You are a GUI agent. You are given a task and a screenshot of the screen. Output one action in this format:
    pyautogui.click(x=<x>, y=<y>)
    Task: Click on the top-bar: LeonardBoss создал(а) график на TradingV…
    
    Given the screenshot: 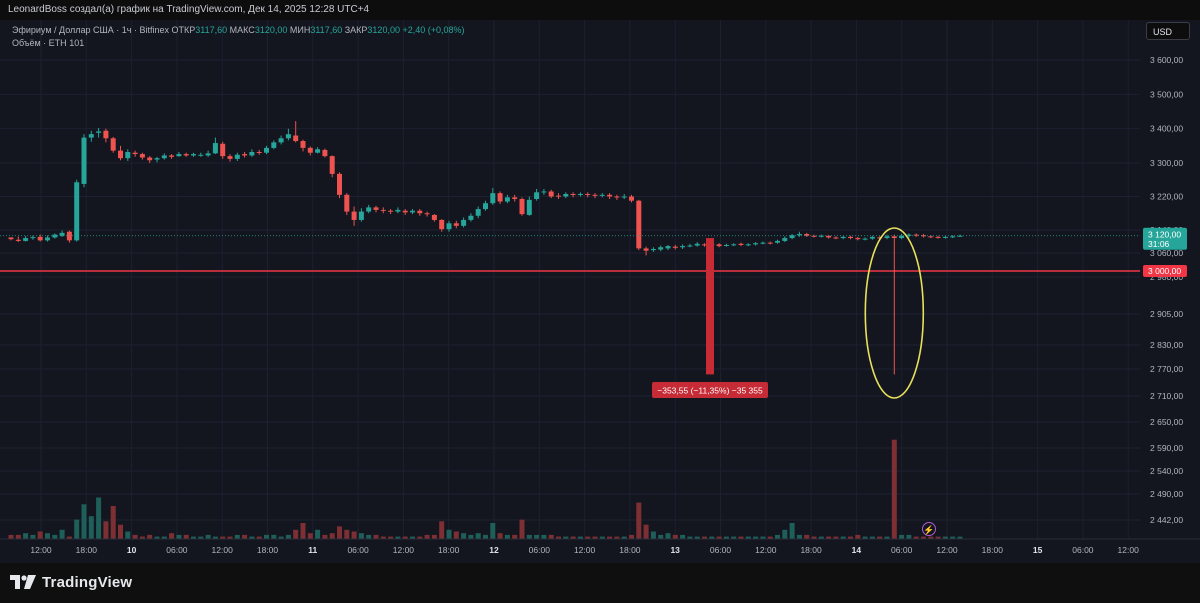 What is the action you would take?
    pyautogui.click(x=600, y=10)
    